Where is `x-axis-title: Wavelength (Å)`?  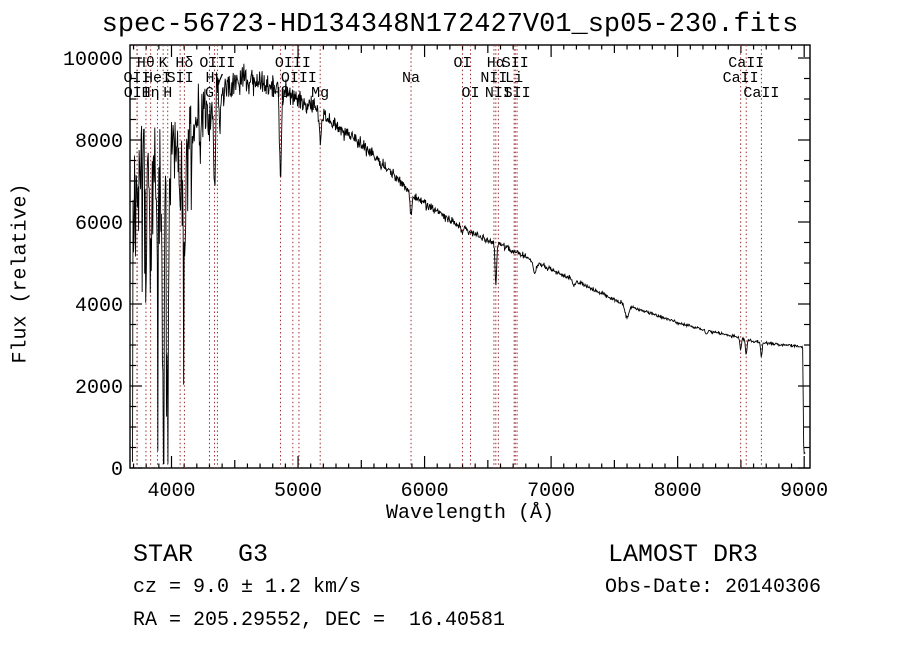
x-axis-title: Wavelength (Å) is located at coordinates (470, 513).